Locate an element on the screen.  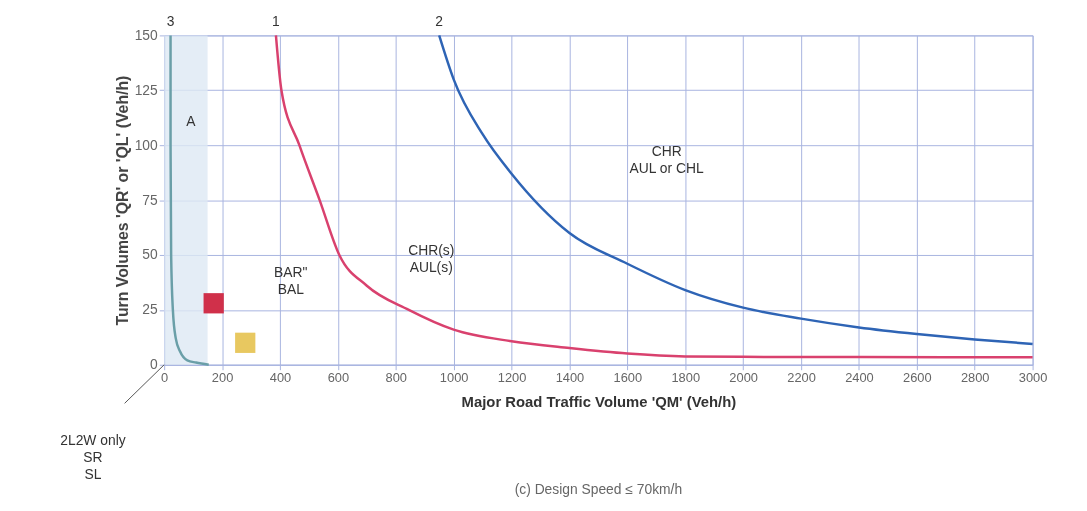
y-tick-label: 75 is located at coordinates (150, 199).